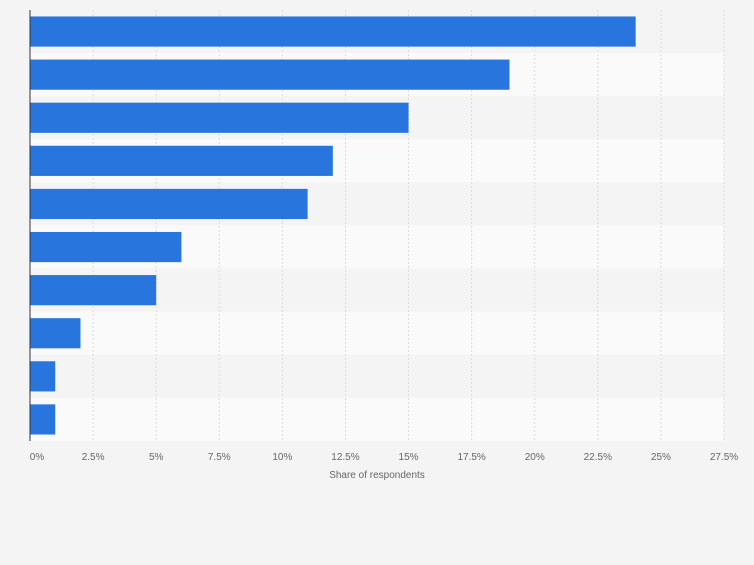  Describe the element at coordinates (377, 475) in the screenshot. I see `x-axis-title: Share of respondents` at that location.